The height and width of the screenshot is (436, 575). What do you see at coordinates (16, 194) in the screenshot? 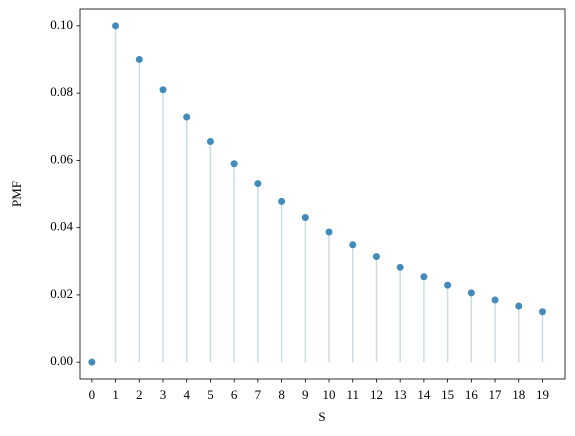
I see `y-axis-label: PMF` at bounding box center [16, 194].